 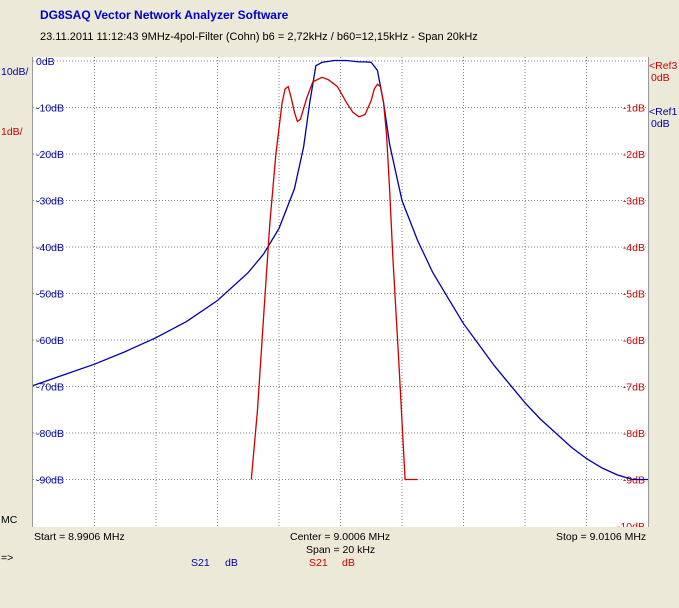 I want to click on ref3-value: 0dB, so click(x=660, y=78).